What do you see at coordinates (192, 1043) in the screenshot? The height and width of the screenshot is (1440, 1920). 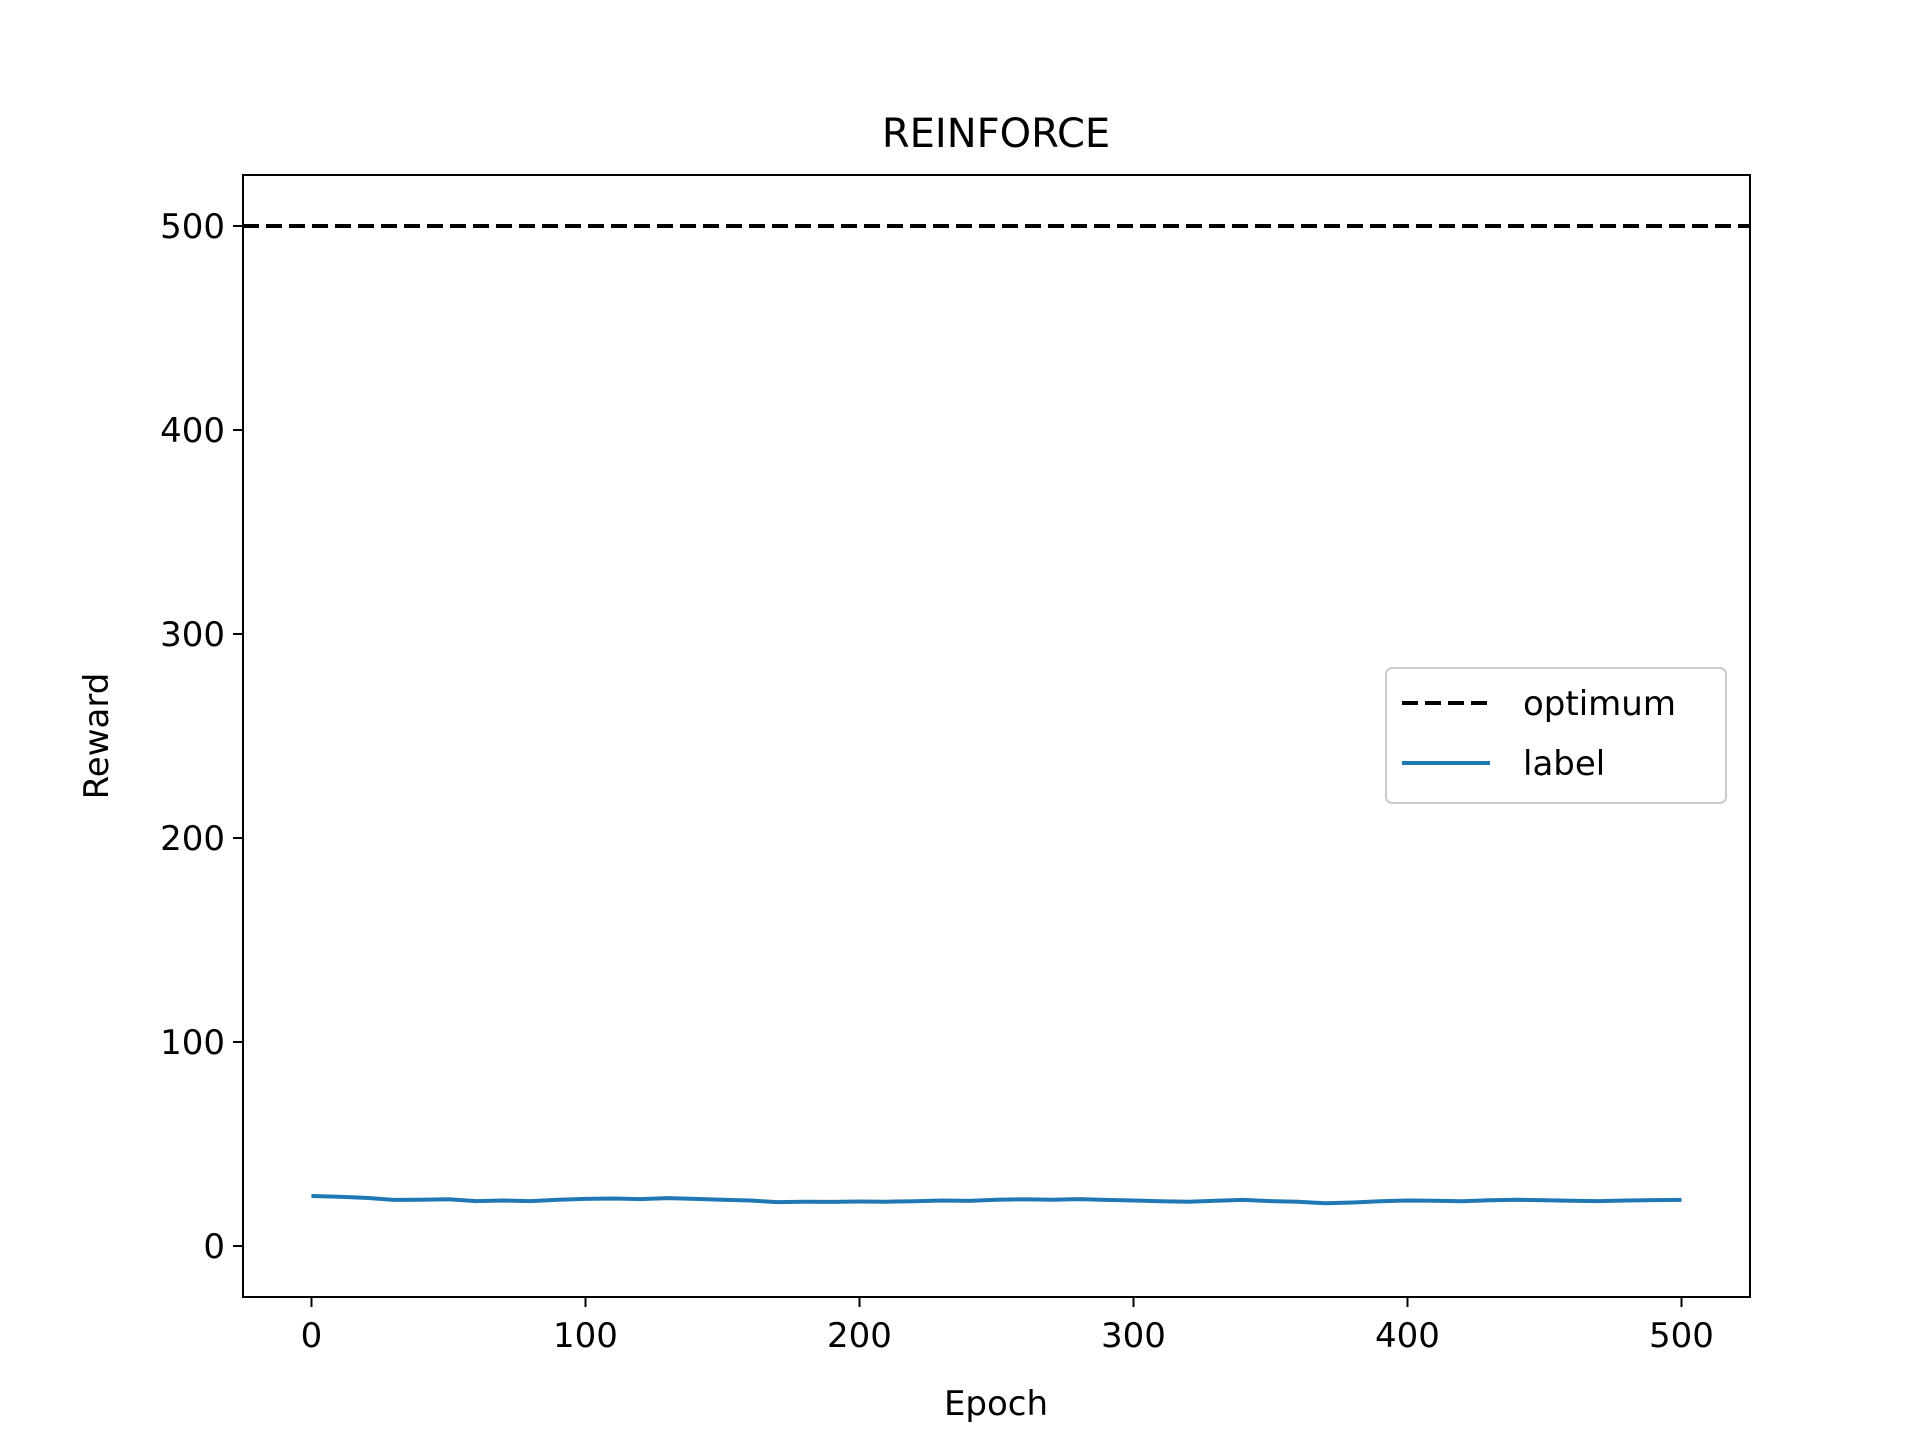 I see `y-tick-label-100: 100` at bounding box center [192, 1043].